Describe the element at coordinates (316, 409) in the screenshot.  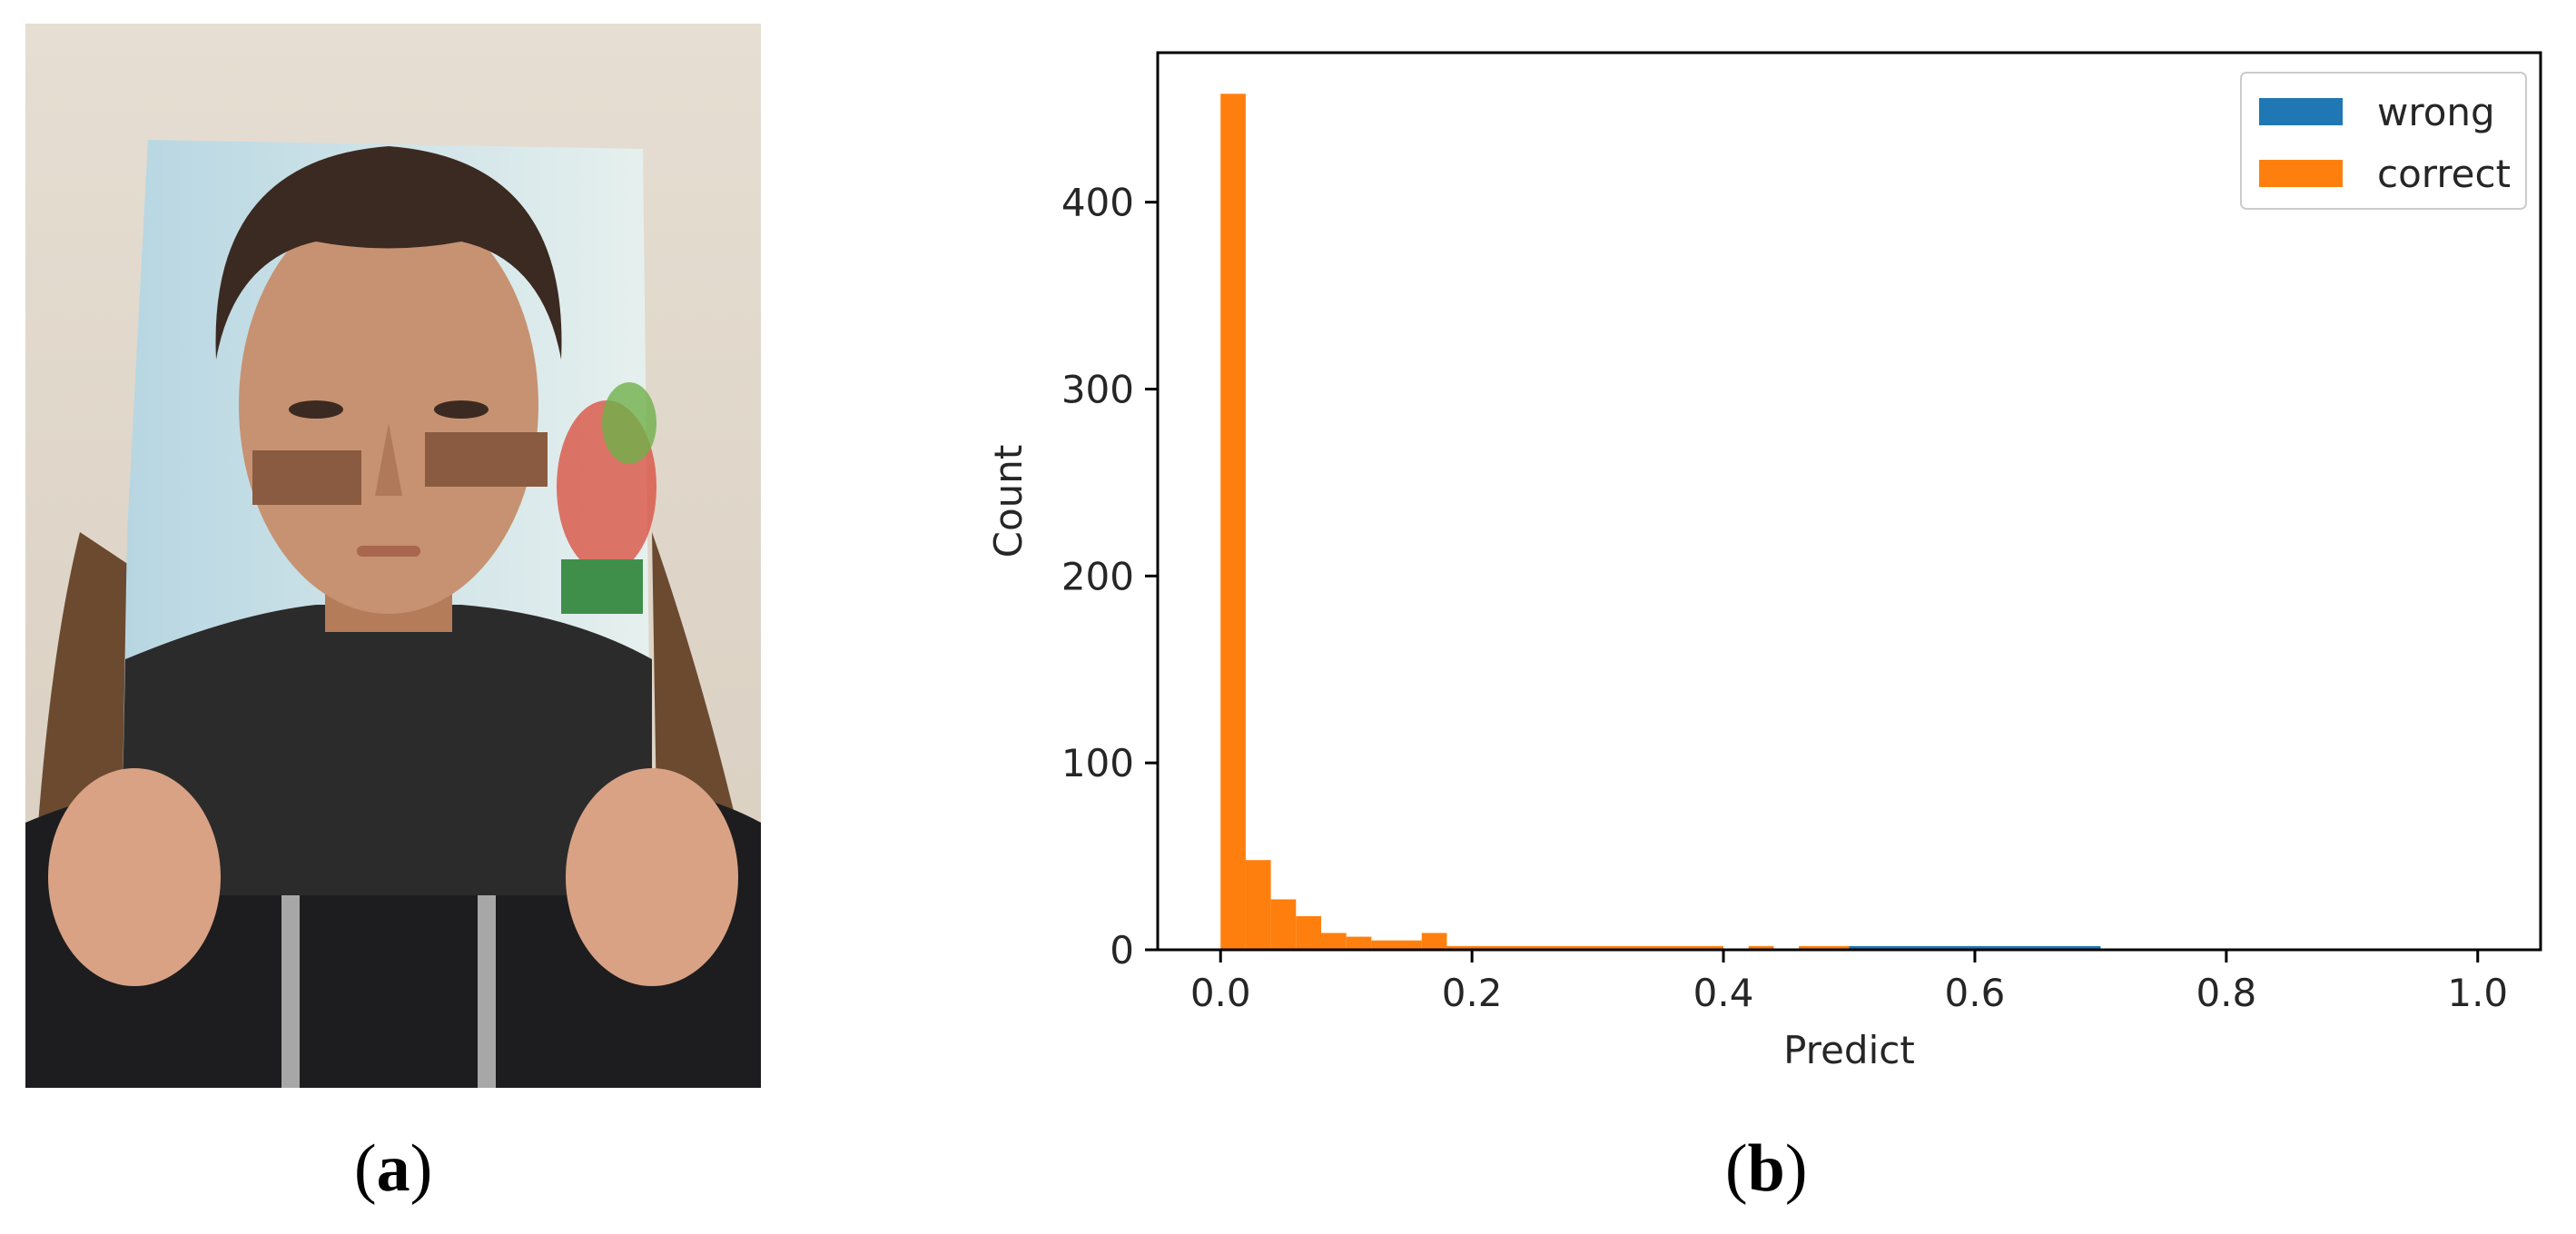
I see `eye-left` at that location.